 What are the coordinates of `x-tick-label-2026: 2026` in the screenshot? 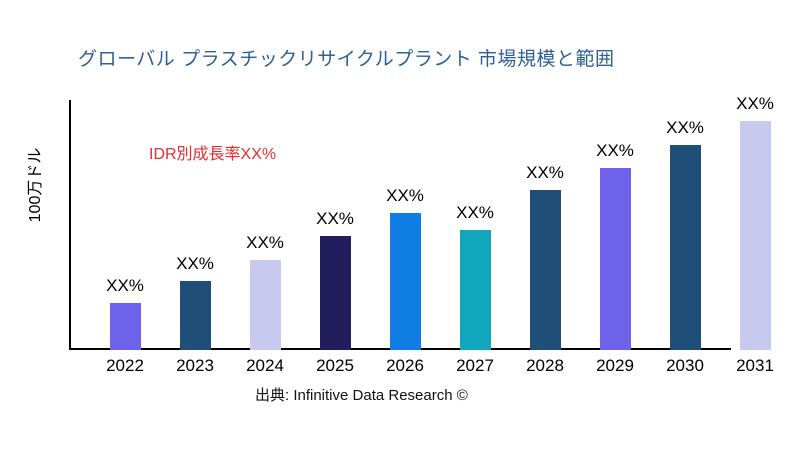 It's located at (405, 365).